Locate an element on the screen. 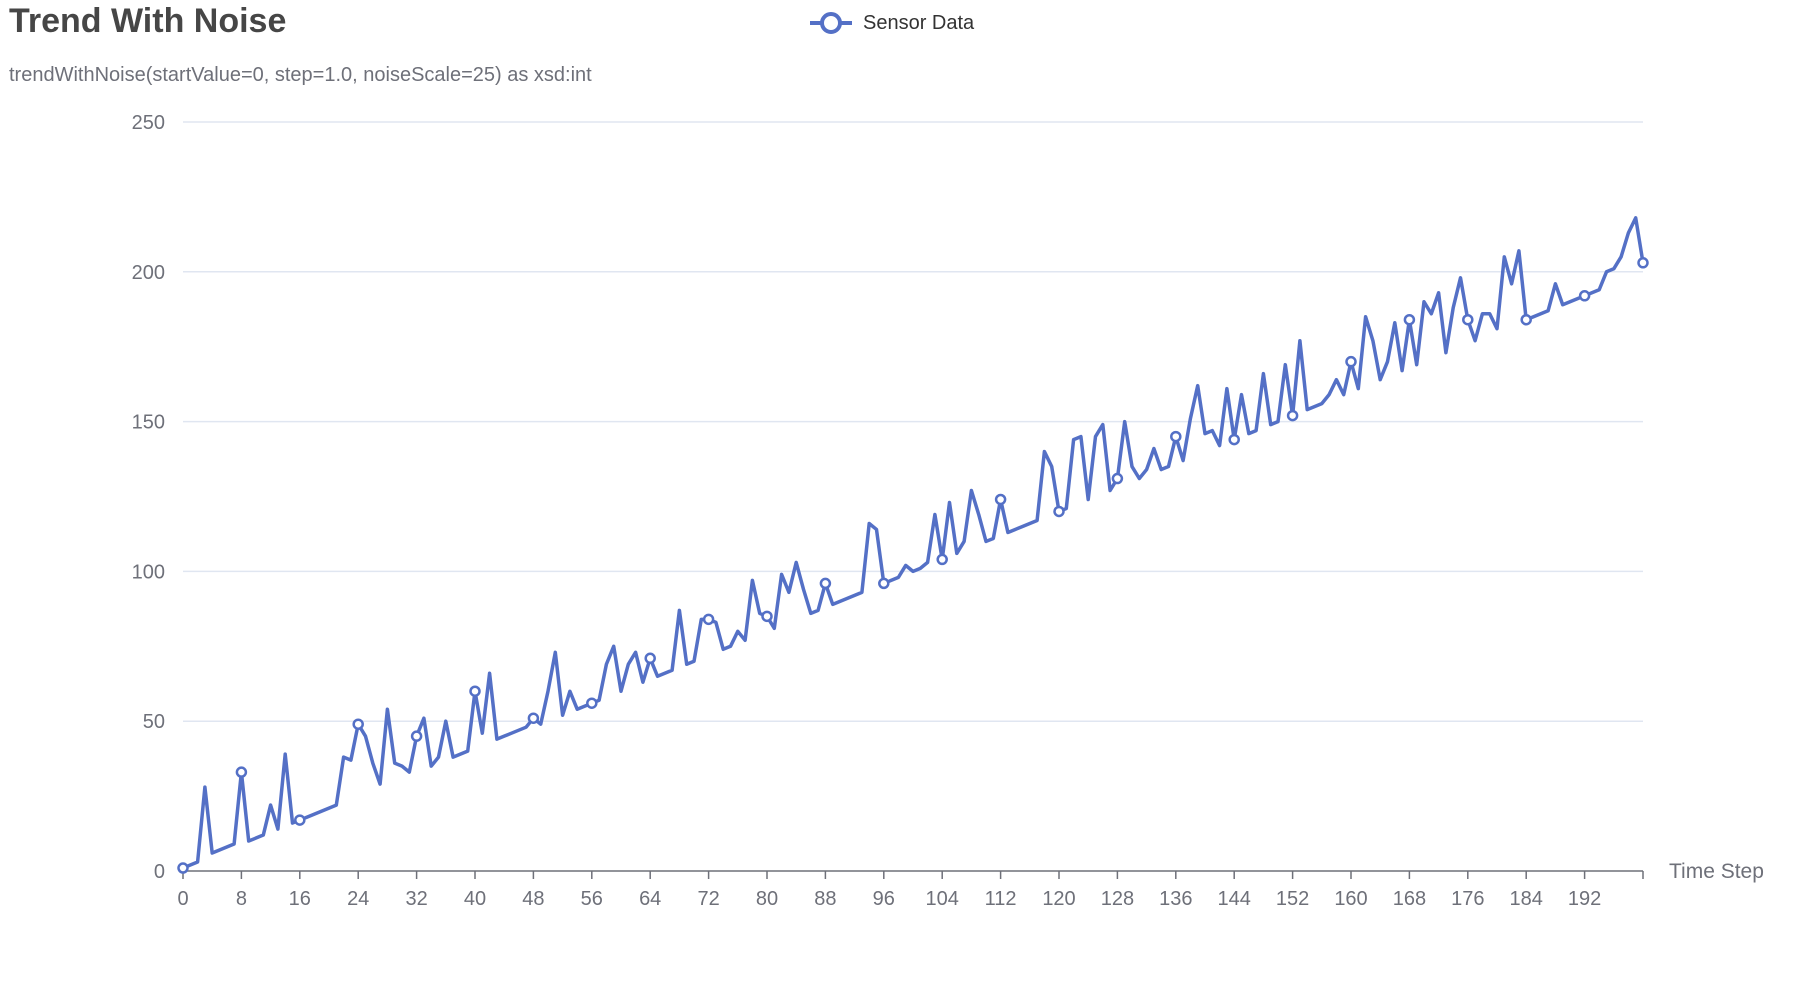 This screenshot has height=1000, width=1800. x-tick-label: 16 is located at coordinates (300, 899).